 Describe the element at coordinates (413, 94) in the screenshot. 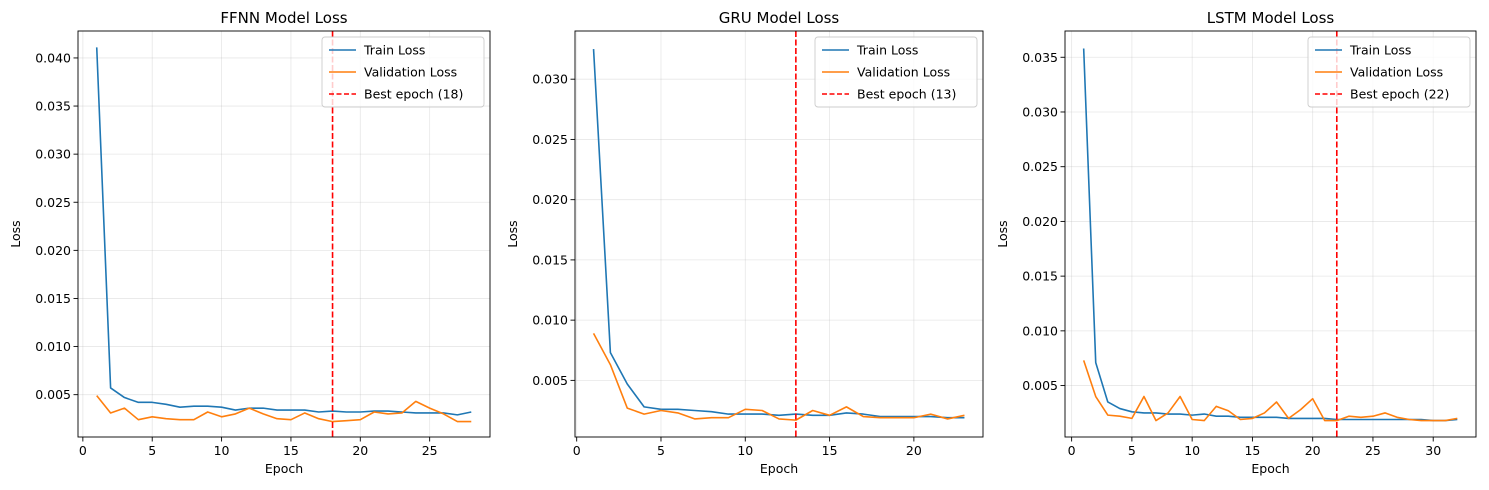

I see `legend-label-best-epoch: Best epoch (18)` at that location.